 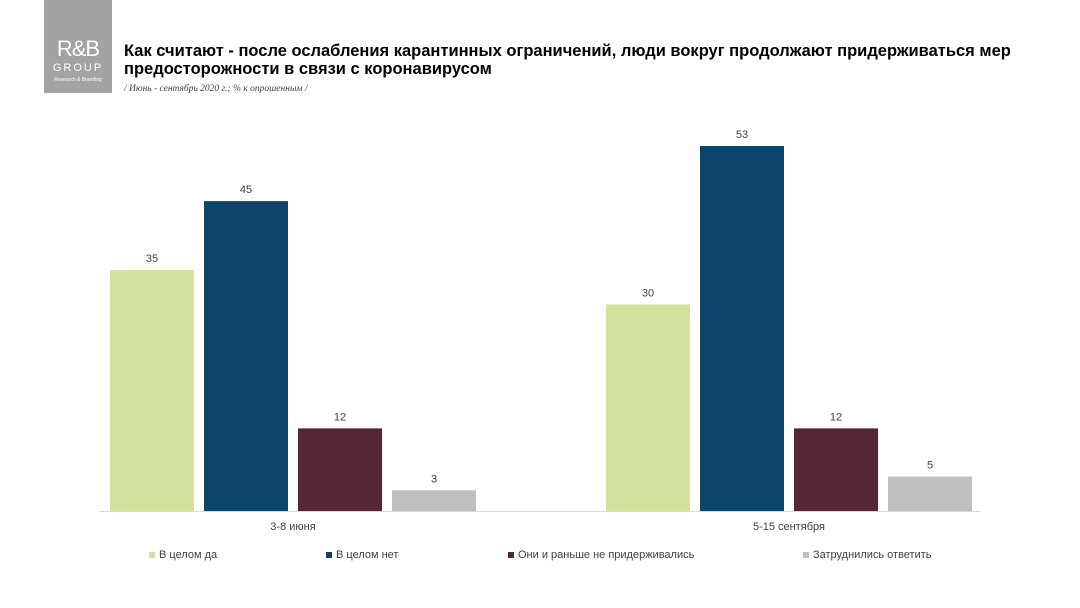 I want to click on data-label-3-2: 12, so click(x=836, y=417).